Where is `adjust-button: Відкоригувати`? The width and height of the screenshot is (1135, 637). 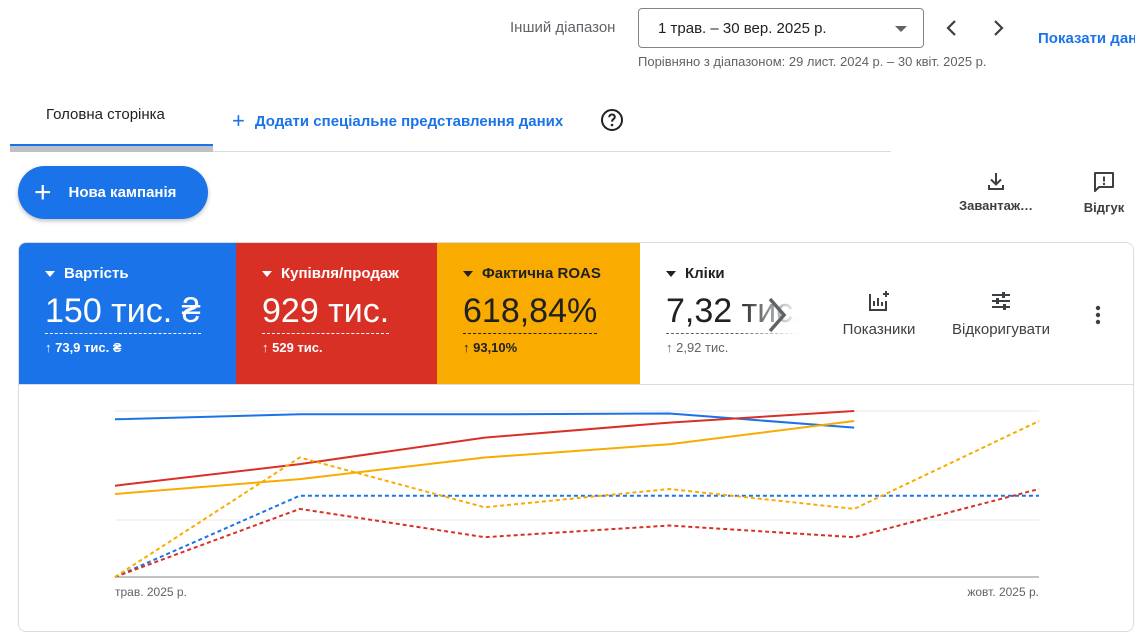
adjust-button: Відкоригувати is located at coordinates (1001, 313).